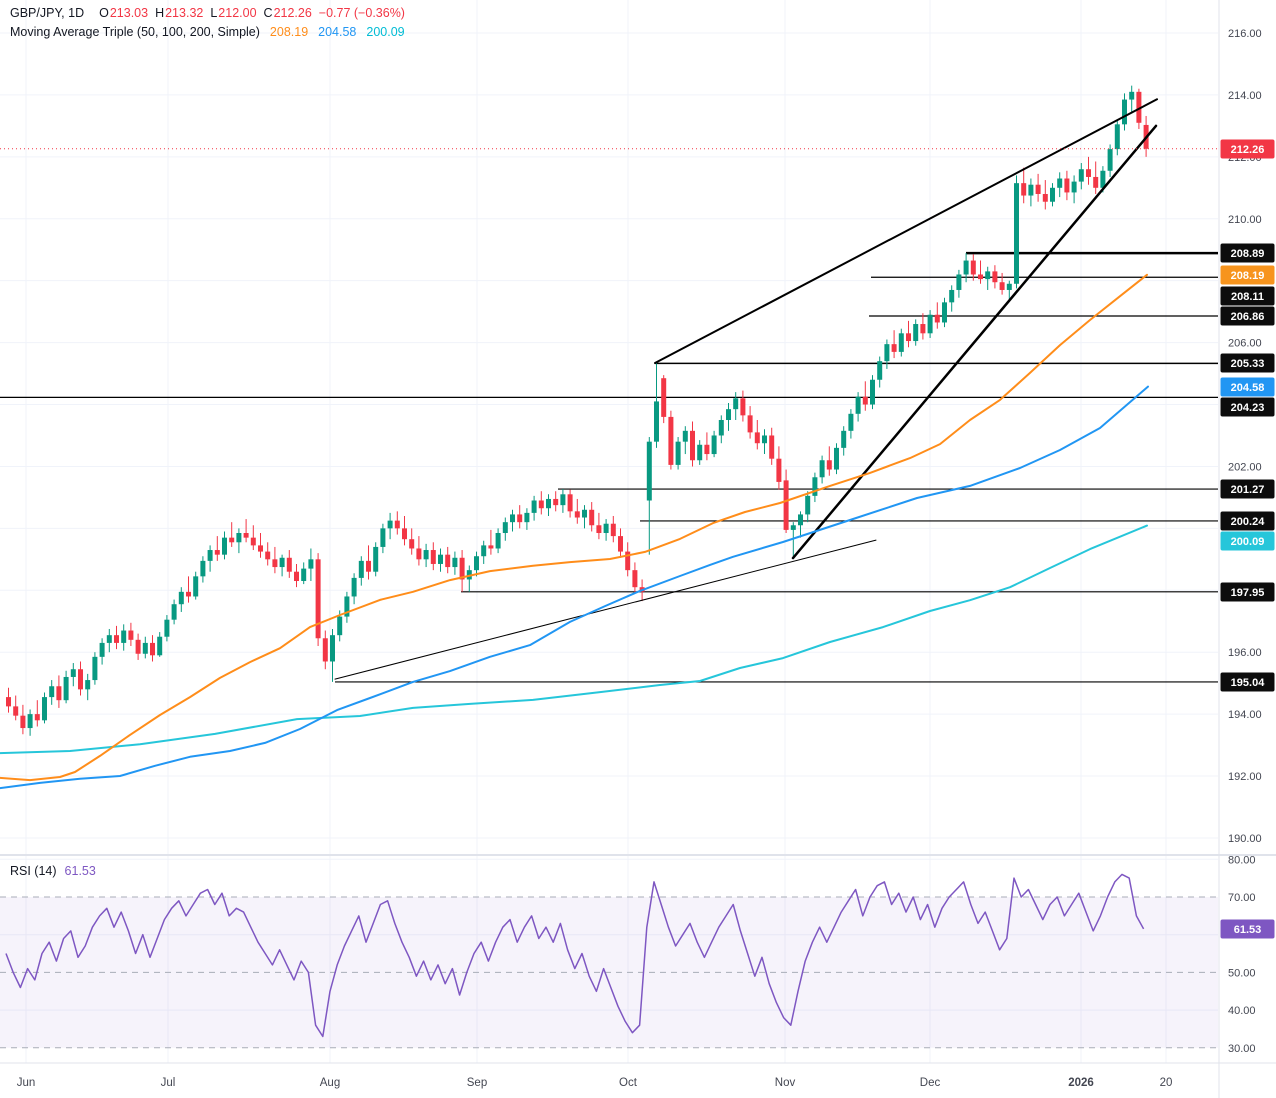 The image size is (1276, 1098). Describe the element at coordinates (268, 13) in the screenshot. I see `close-label: C` at that location.